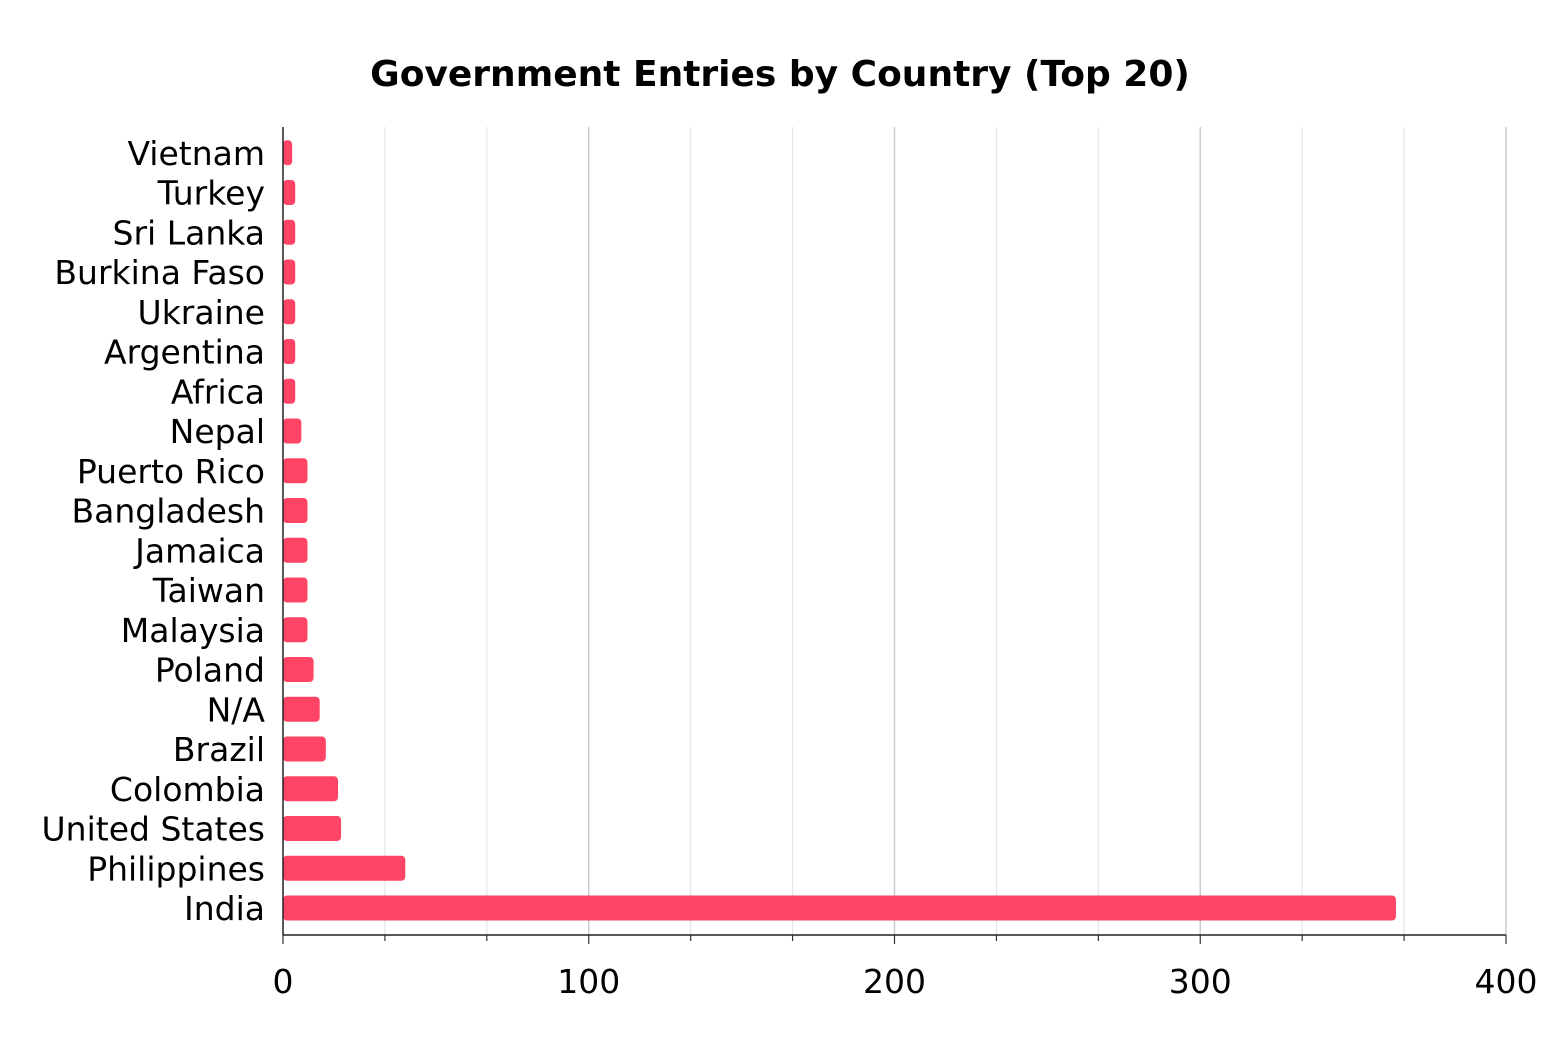 This screenshot has width=1560, height=1054. I want to click on bar-turkey, so click(289, 192).